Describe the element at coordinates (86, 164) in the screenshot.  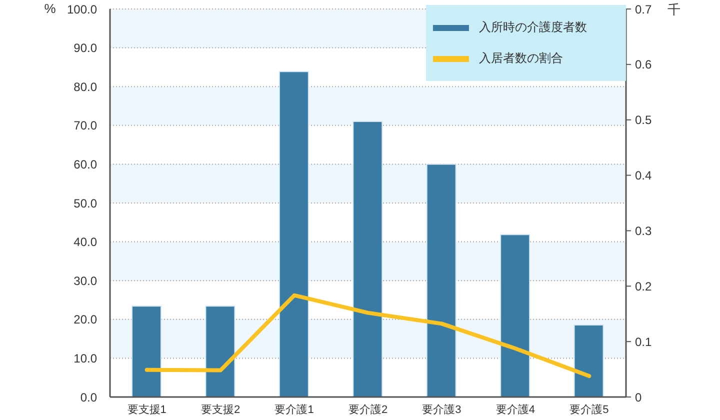
I see `y-tick-label: 60.0` at that location.